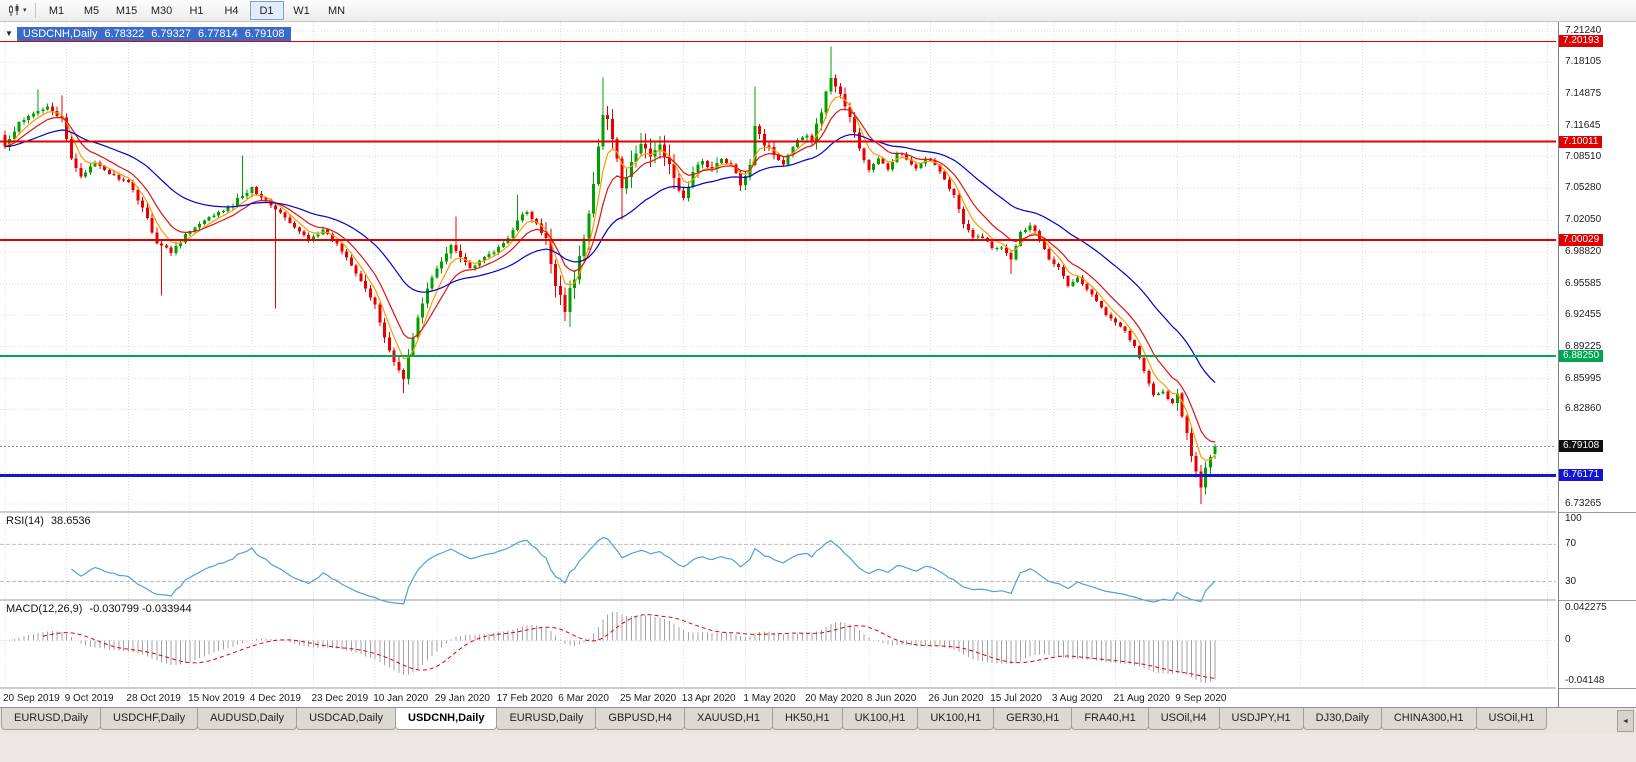 This screenshot has height=762, width=1636. What do you see at coordinates (301, 10) in the screenshot?
I see `timeframe-button-w1: W1` at bounding box center [301, 10].